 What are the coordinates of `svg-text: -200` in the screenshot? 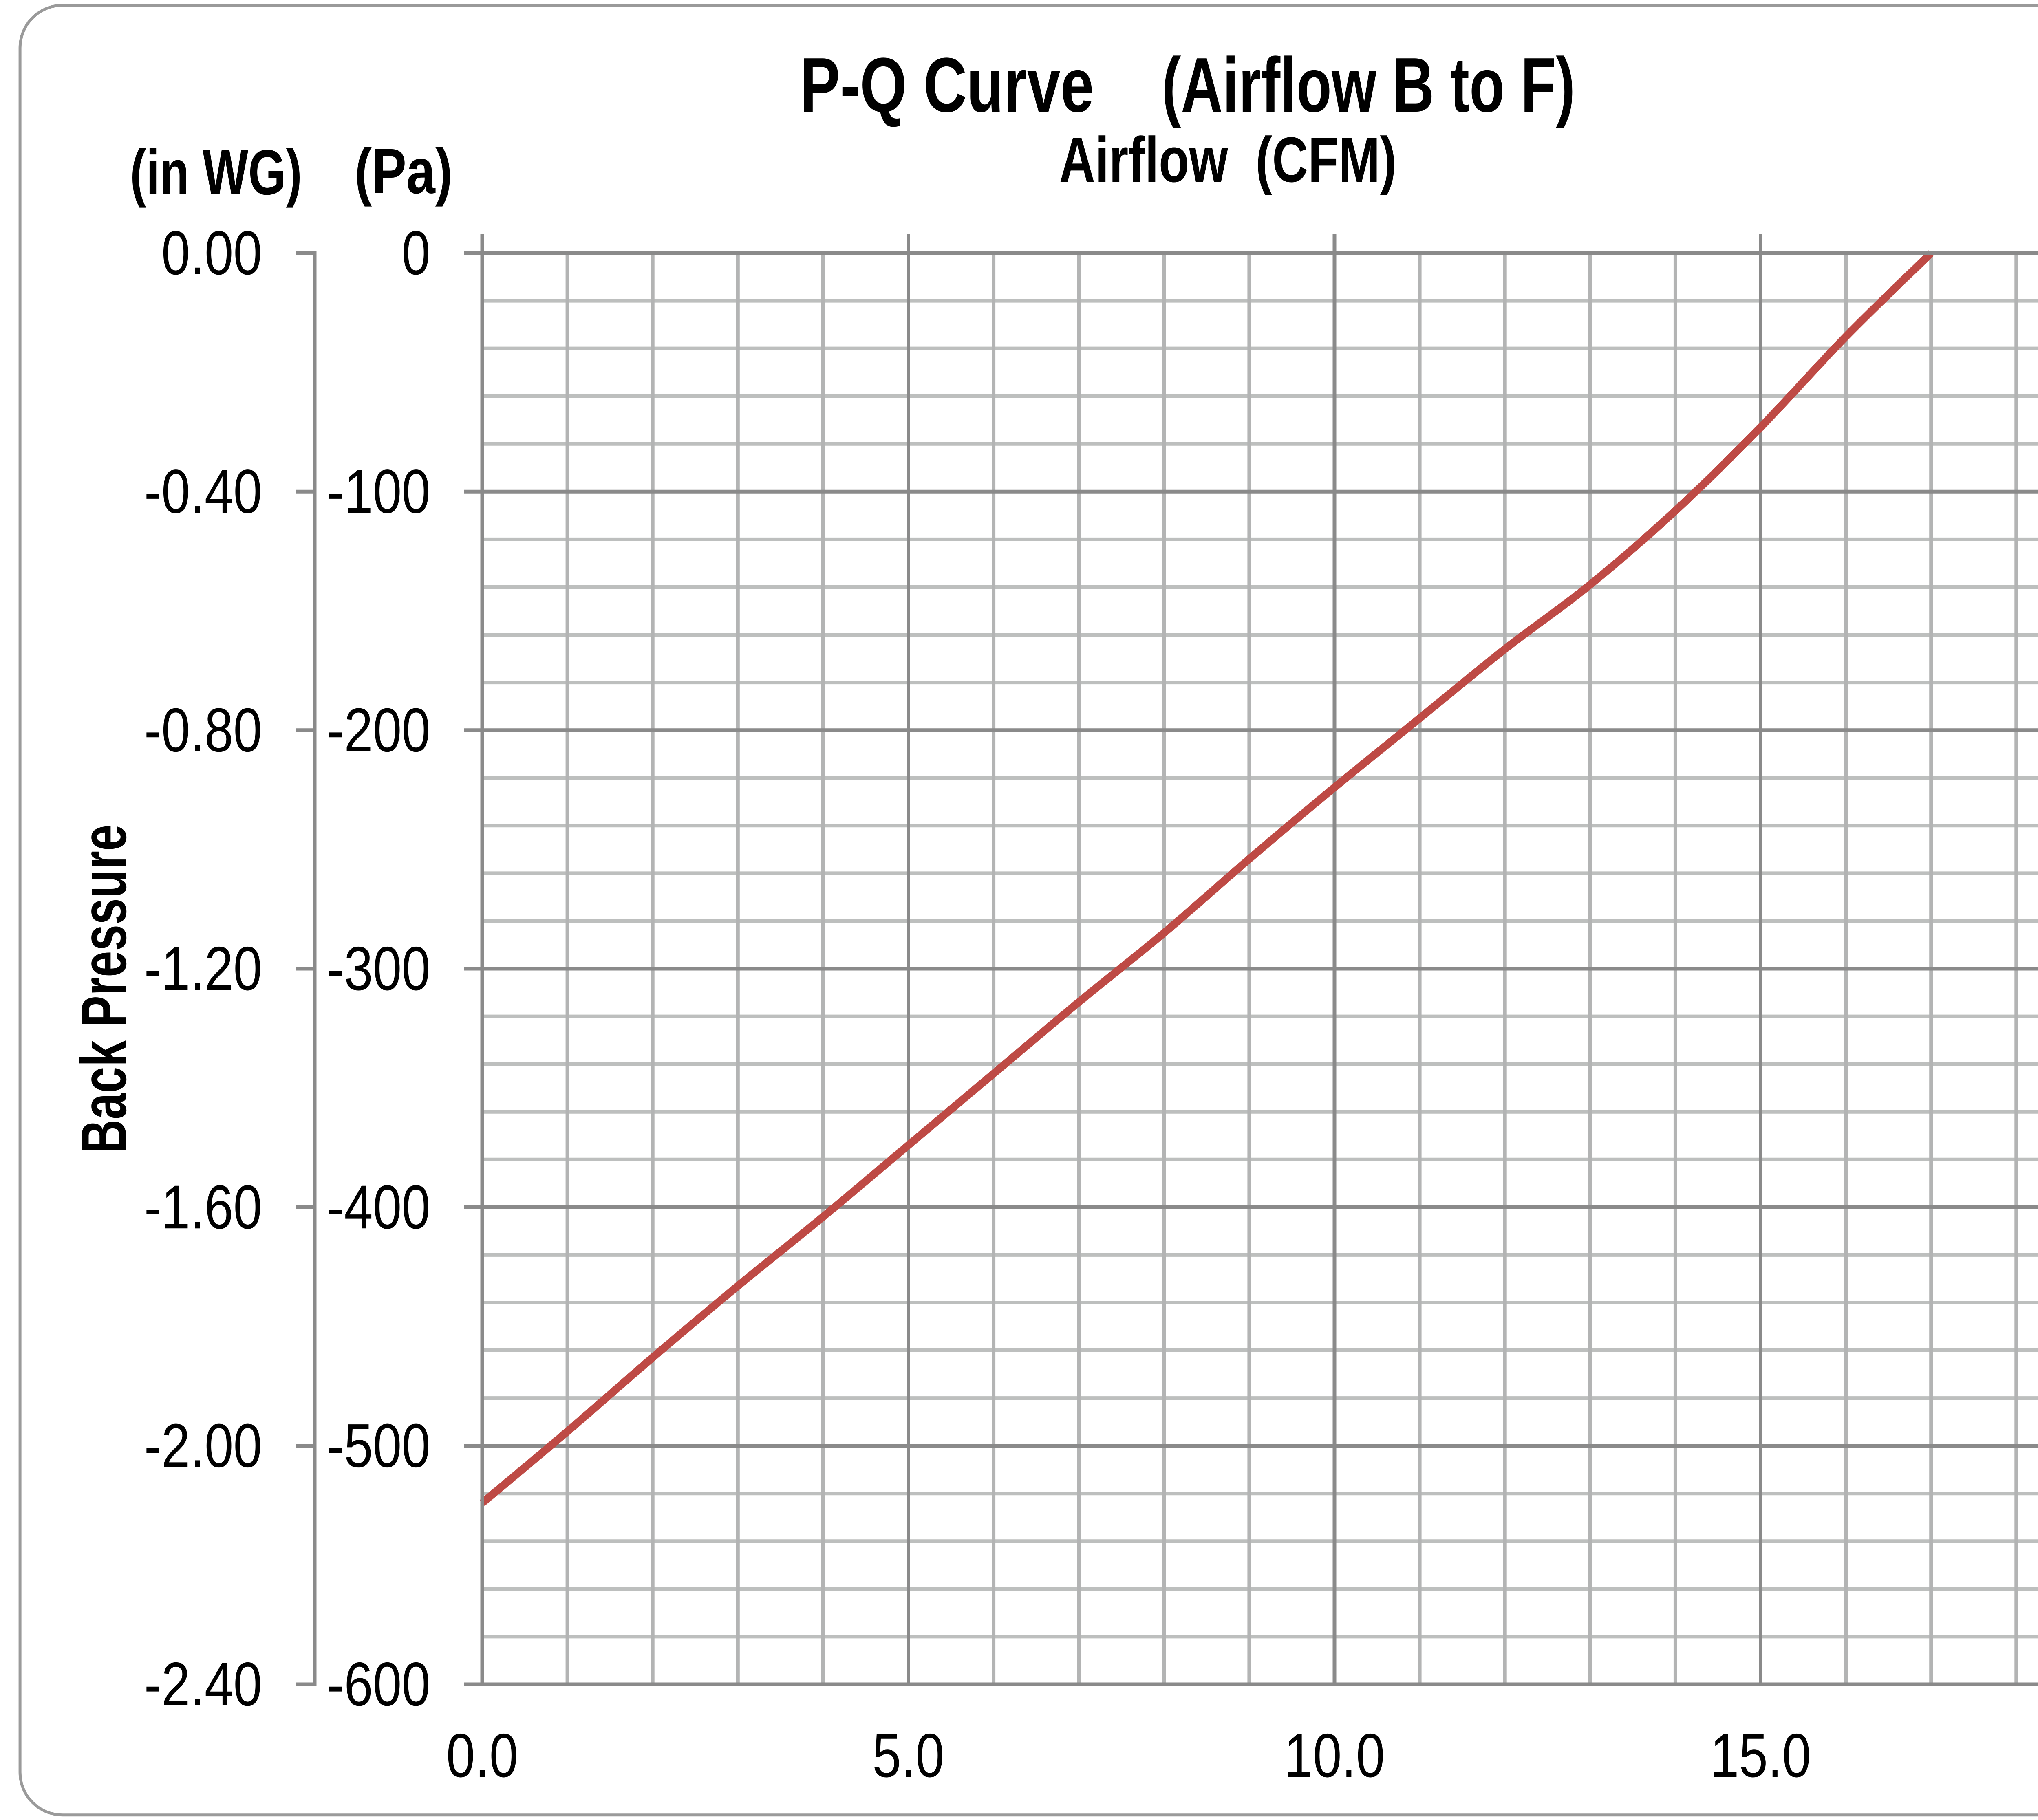 It's located at (379, 730).